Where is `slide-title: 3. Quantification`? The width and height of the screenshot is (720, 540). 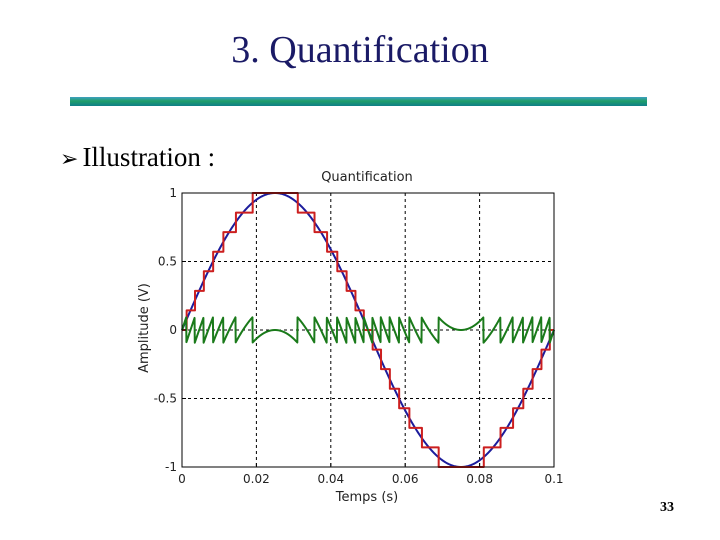 slide-title: 3. Quantification is located at coordinates (360, 50).